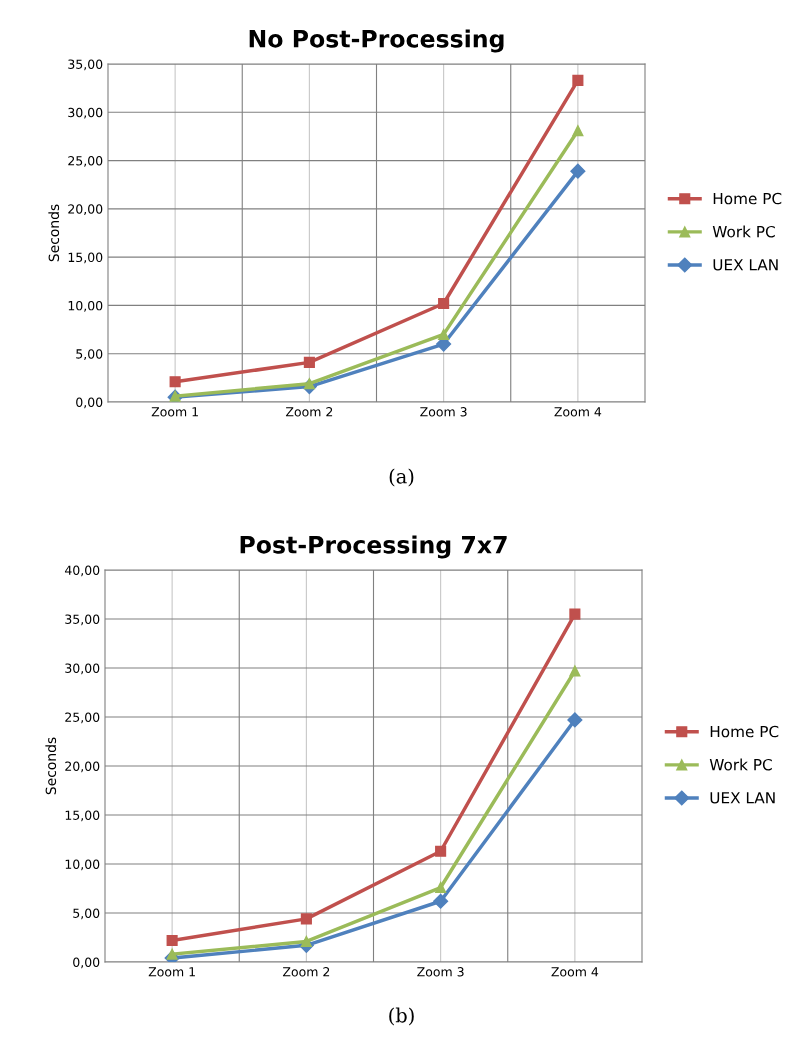 Image resolution: width=803 pixels, height=1042 pixels. I want to click on y-tick-label: 40,00, so click(82, 571).